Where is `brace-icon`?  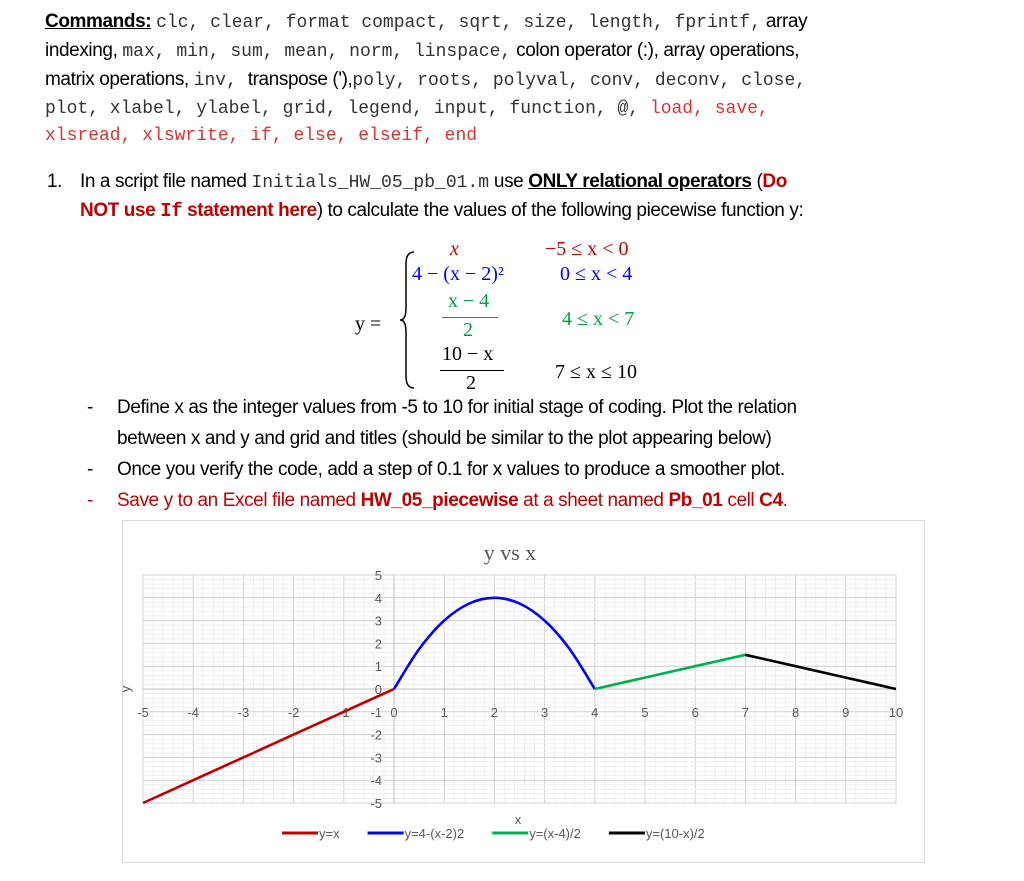 brace-icon is located at coordinates (407, 320).